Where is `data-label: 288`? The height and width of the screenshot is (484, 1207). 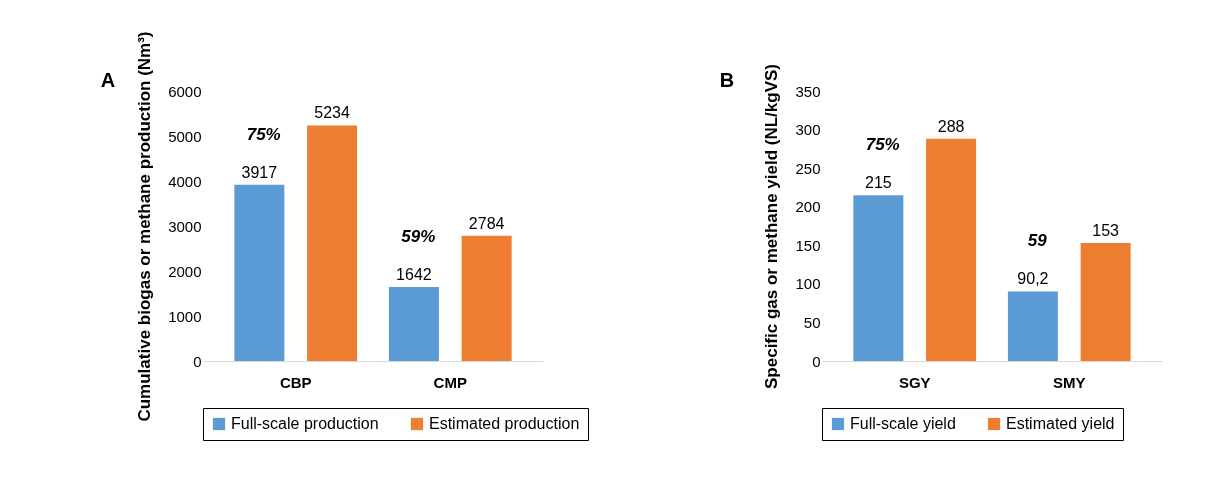 data-label: 288 is located at coordinates (951, 126).